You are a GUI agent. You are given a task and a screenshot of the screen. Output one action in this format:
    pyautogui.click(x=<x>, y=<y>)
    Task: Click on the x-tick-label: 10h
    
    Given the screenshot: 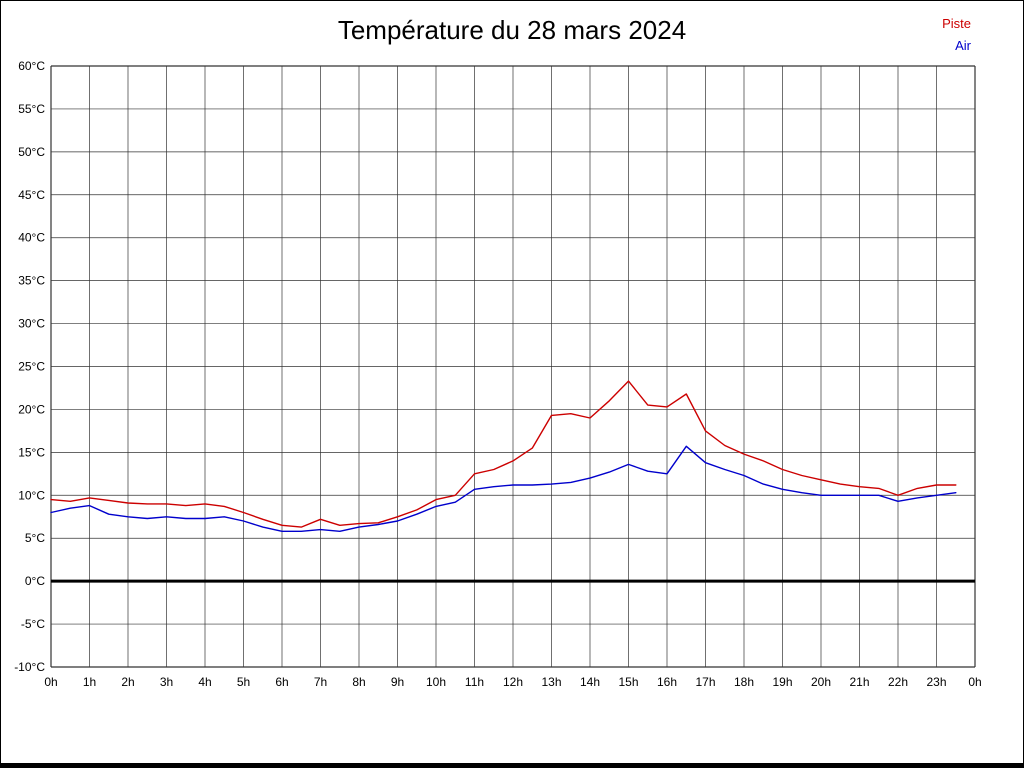 What is the action you would take?
    pyautogui.click(x=436, y=682)
    